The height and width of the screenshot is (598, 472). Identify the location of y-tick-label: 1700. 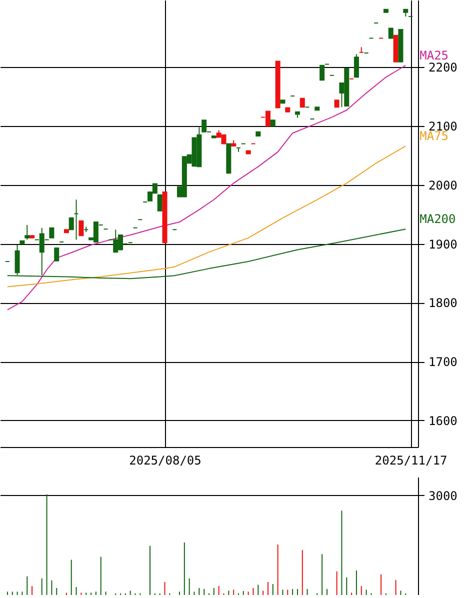
(443, 362).